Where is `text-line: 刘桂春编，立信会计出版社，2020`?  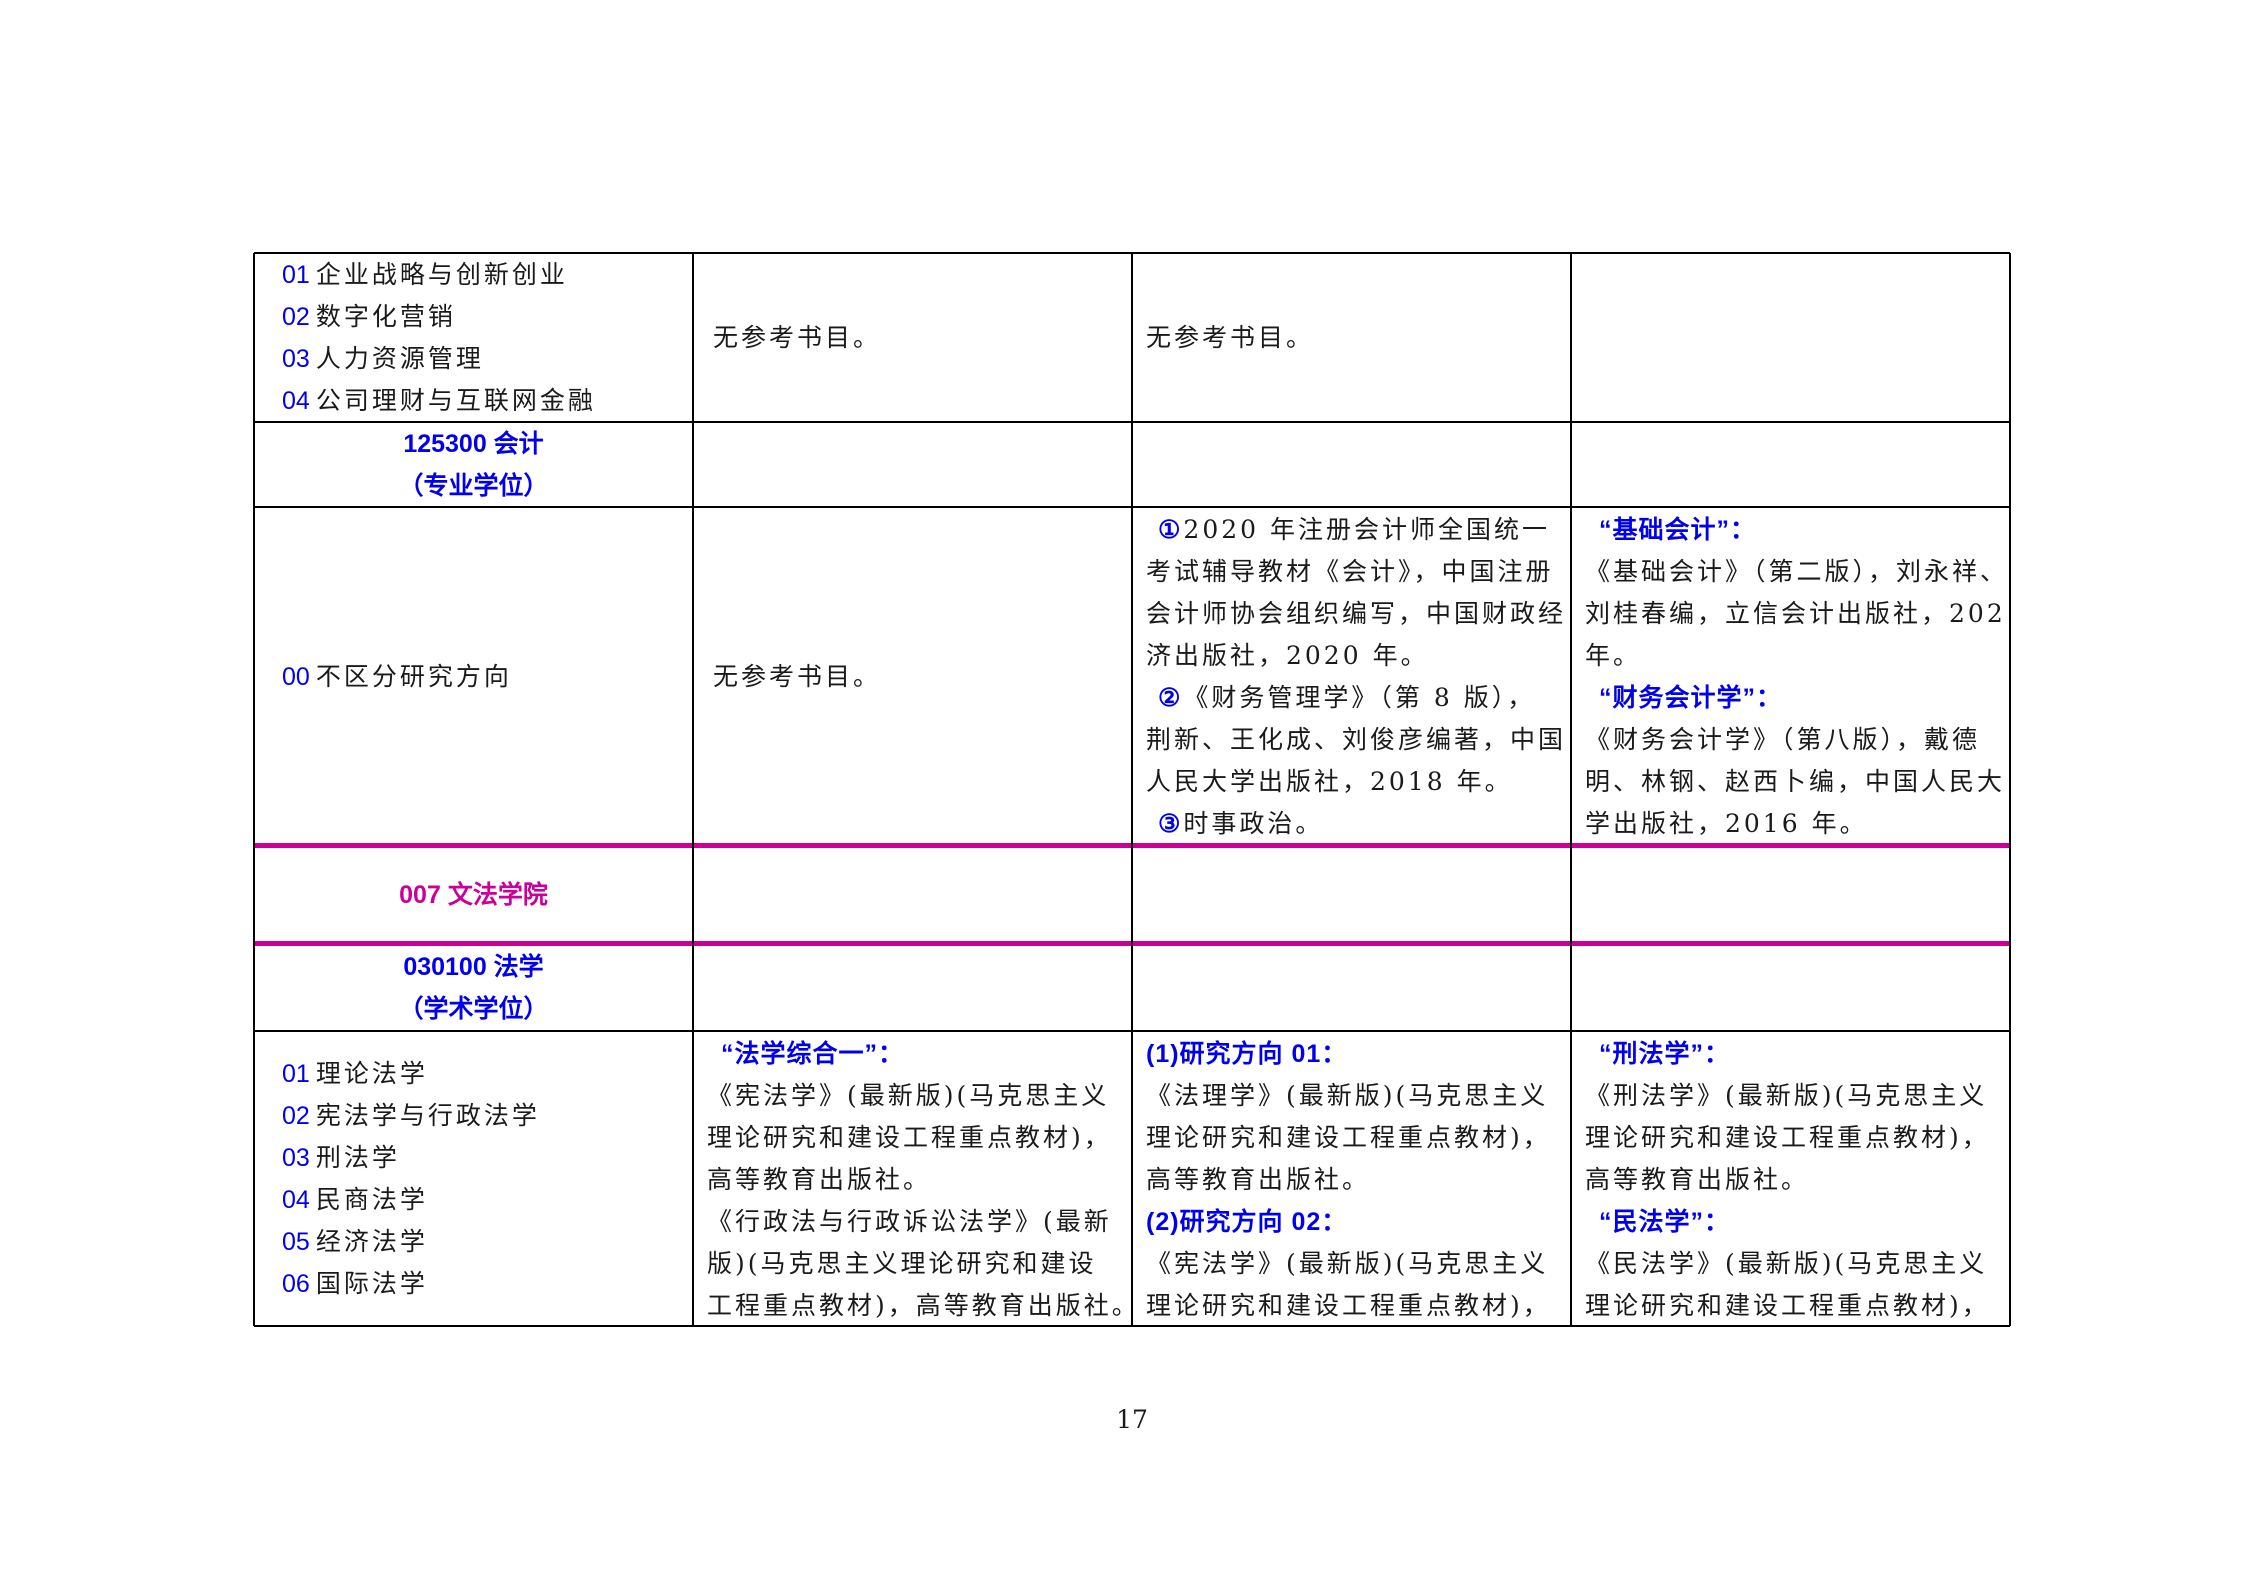 text-line: 刘桂春编，立信会计出版社，2020 is located at coordinates (1794, 614).